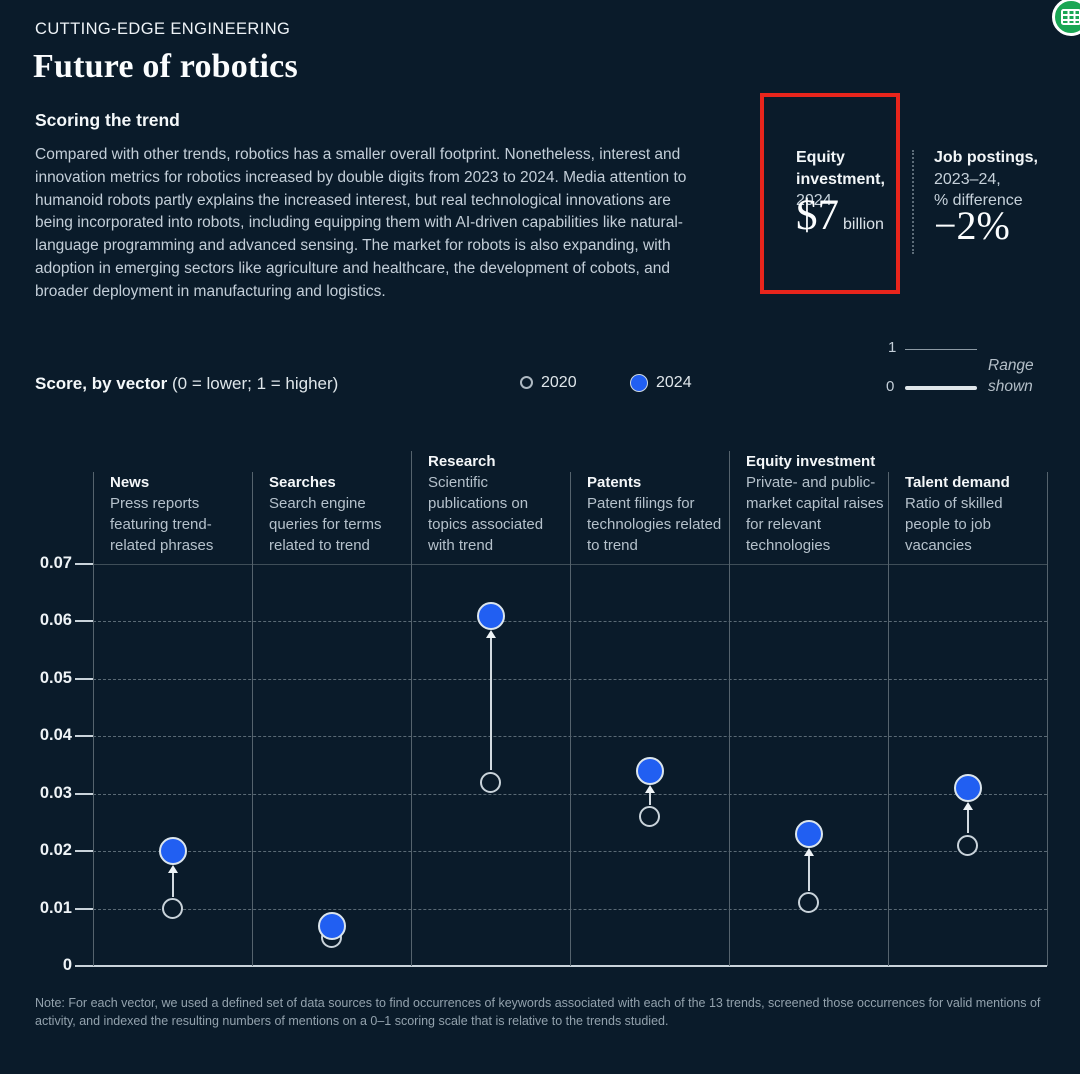 The width and height of the screenshot is (1080, 1074). What do you see at coordinates (863, 224) in the screenshot?
I see `stat-equity-unit: billion` at bounding box center [863, 224].